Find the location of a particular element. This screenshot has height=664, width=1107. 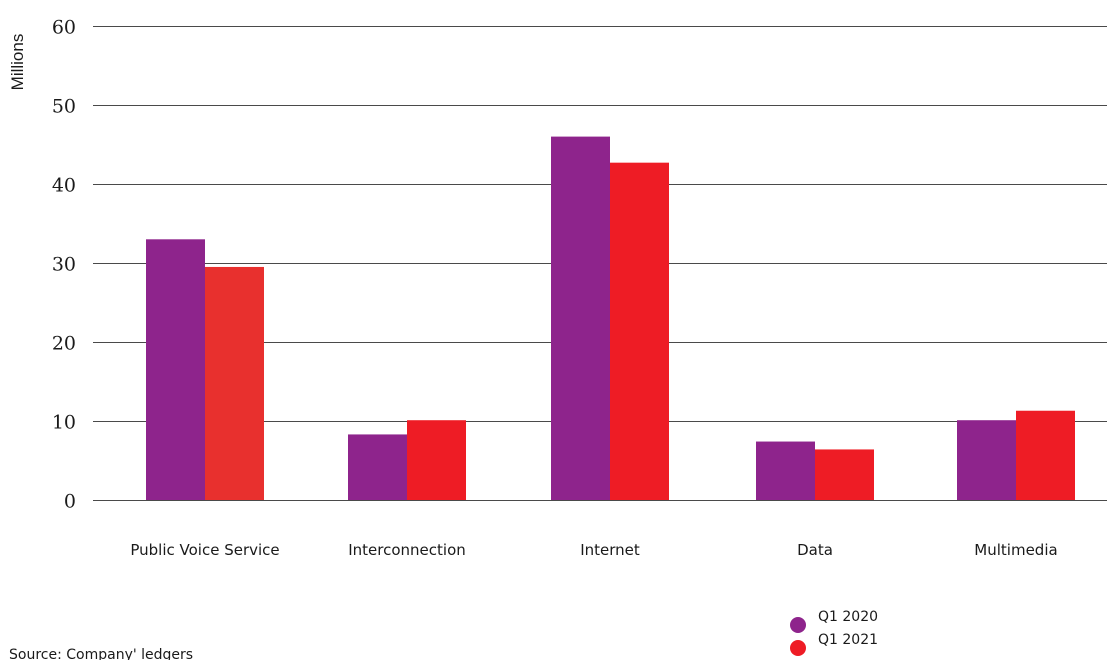

y-tick-label: 0 is located at coordinates (70, 502).